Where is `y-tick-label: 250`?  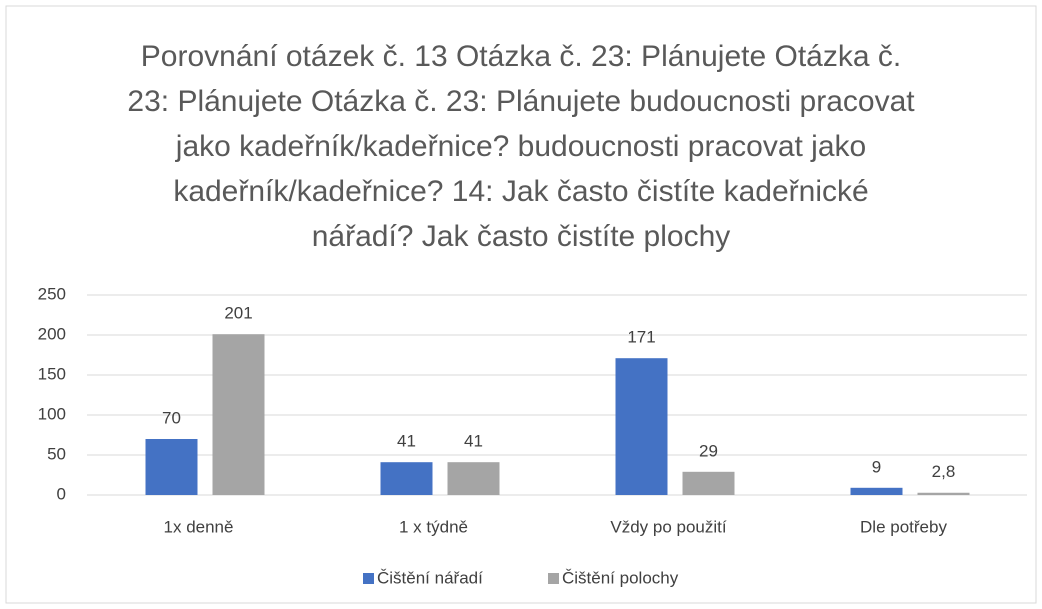 y-tick-label: 250 is located at coordinates (52, 293).